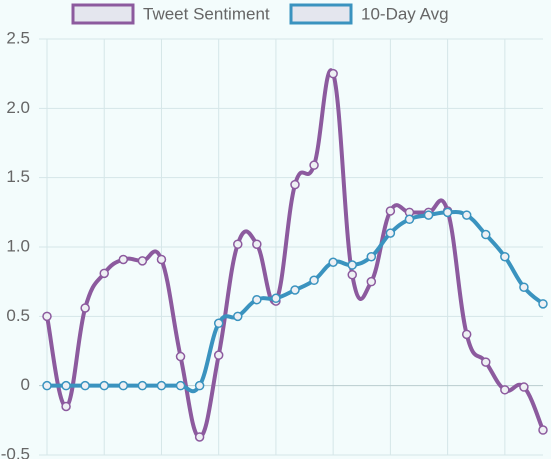  Describe the element at coordinates (206, 13) in the screenshot. I see `legend-label: Tweet Sentiment` at that location.